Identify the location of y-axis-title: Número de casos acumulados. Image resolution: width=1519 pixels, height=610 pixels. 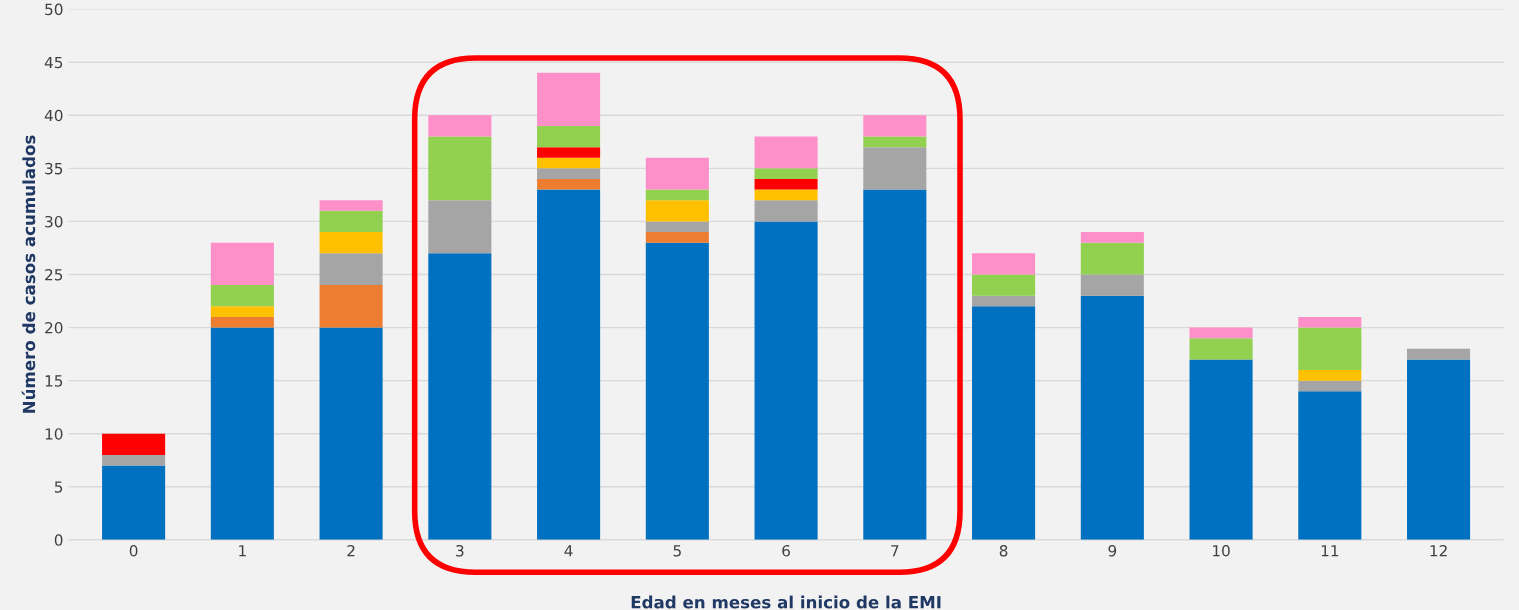
(28, 274).